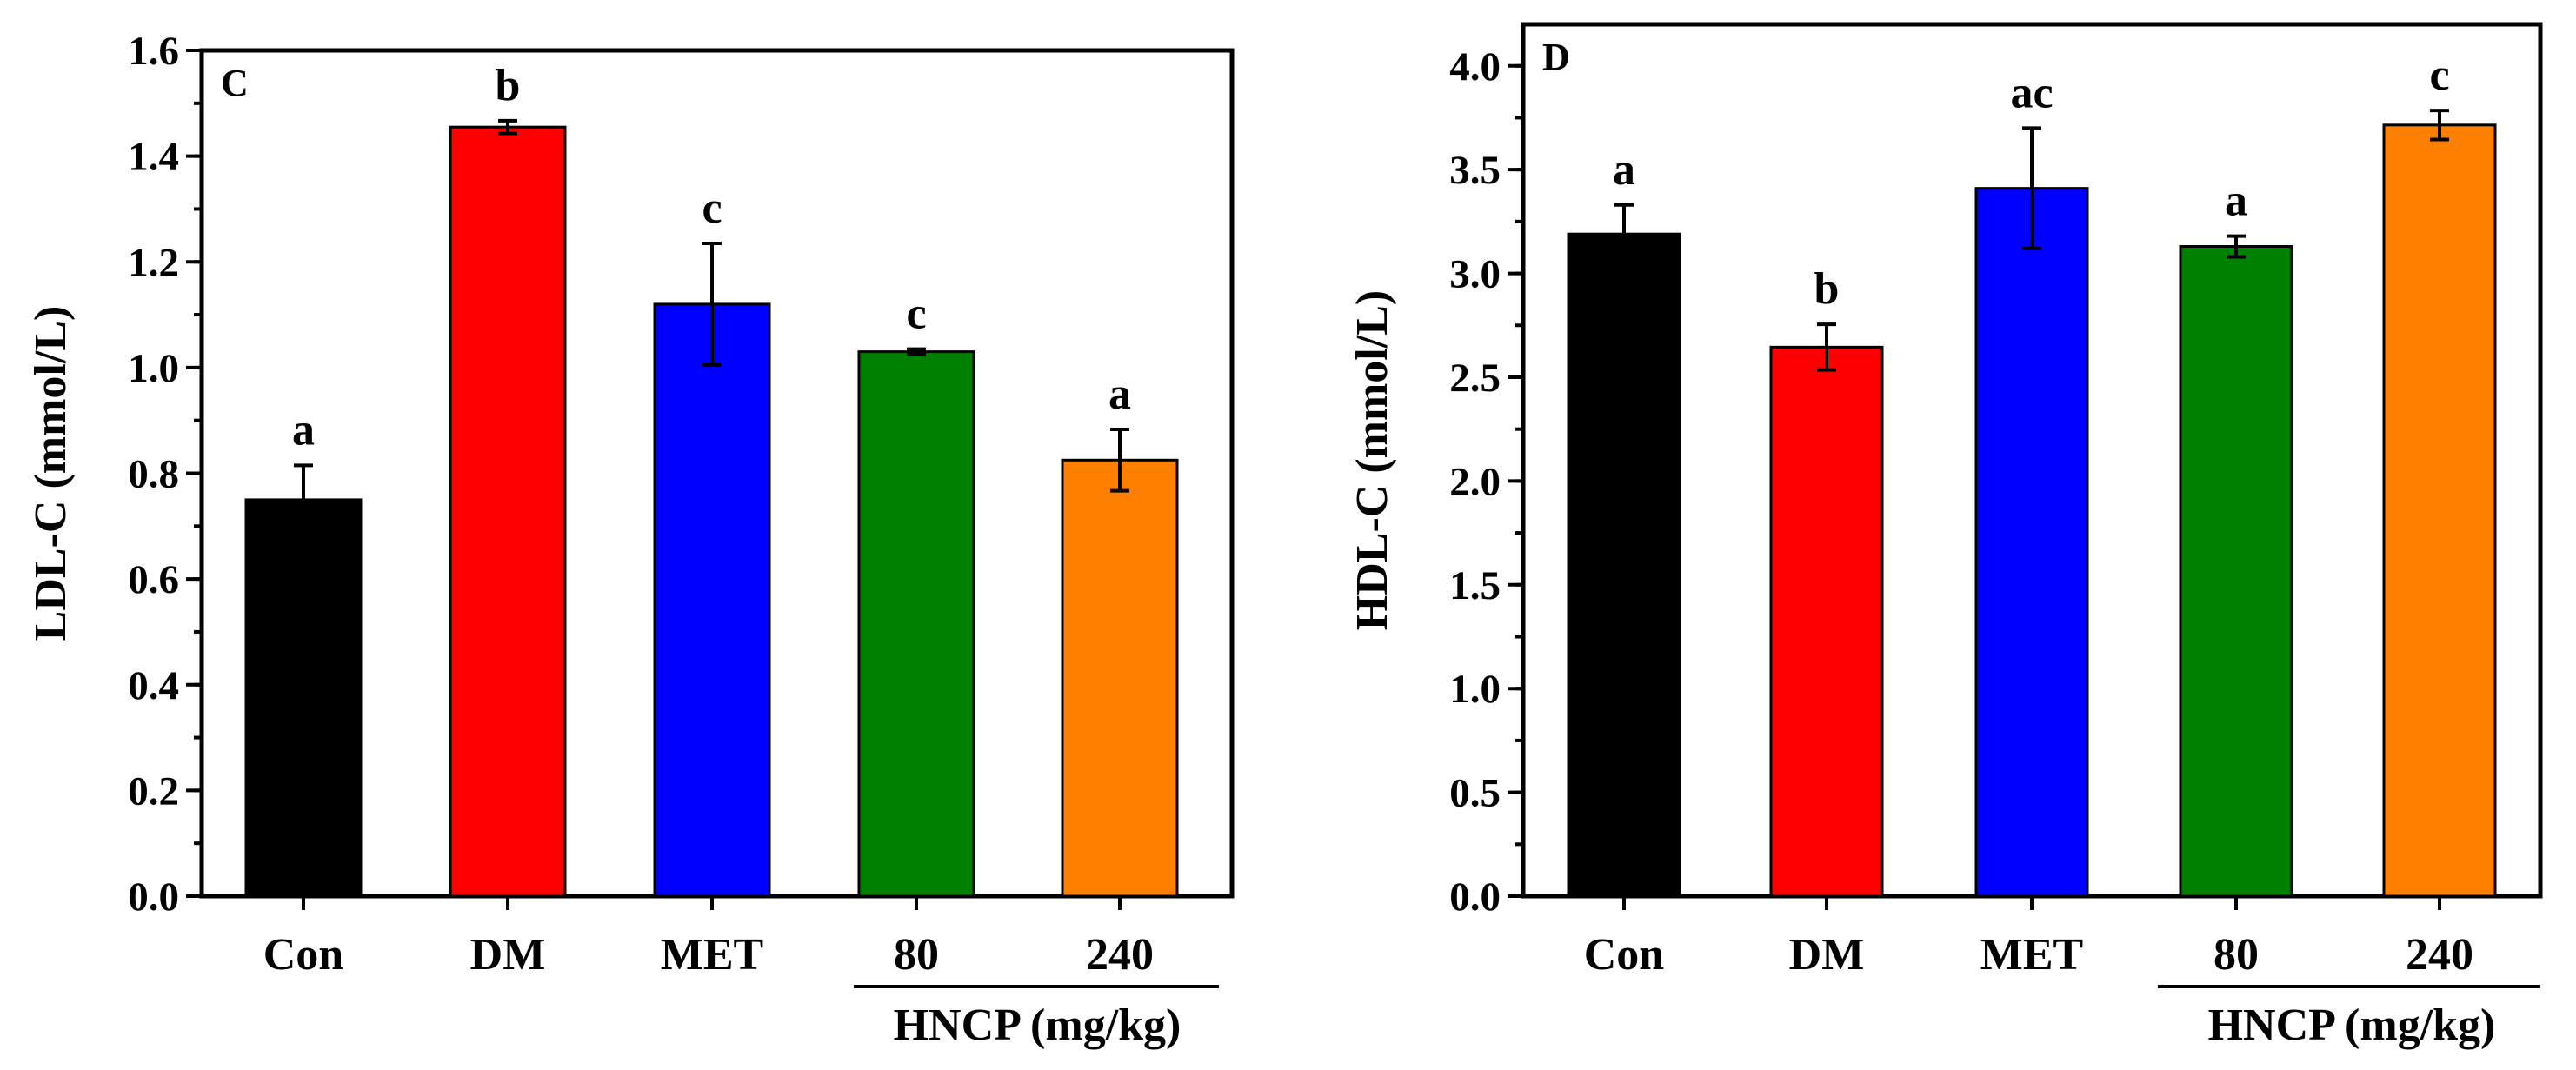 The width and height of the screenshot is (2576, 1070). I want to click on y-tick-label: 0.8, so click(153, 474).